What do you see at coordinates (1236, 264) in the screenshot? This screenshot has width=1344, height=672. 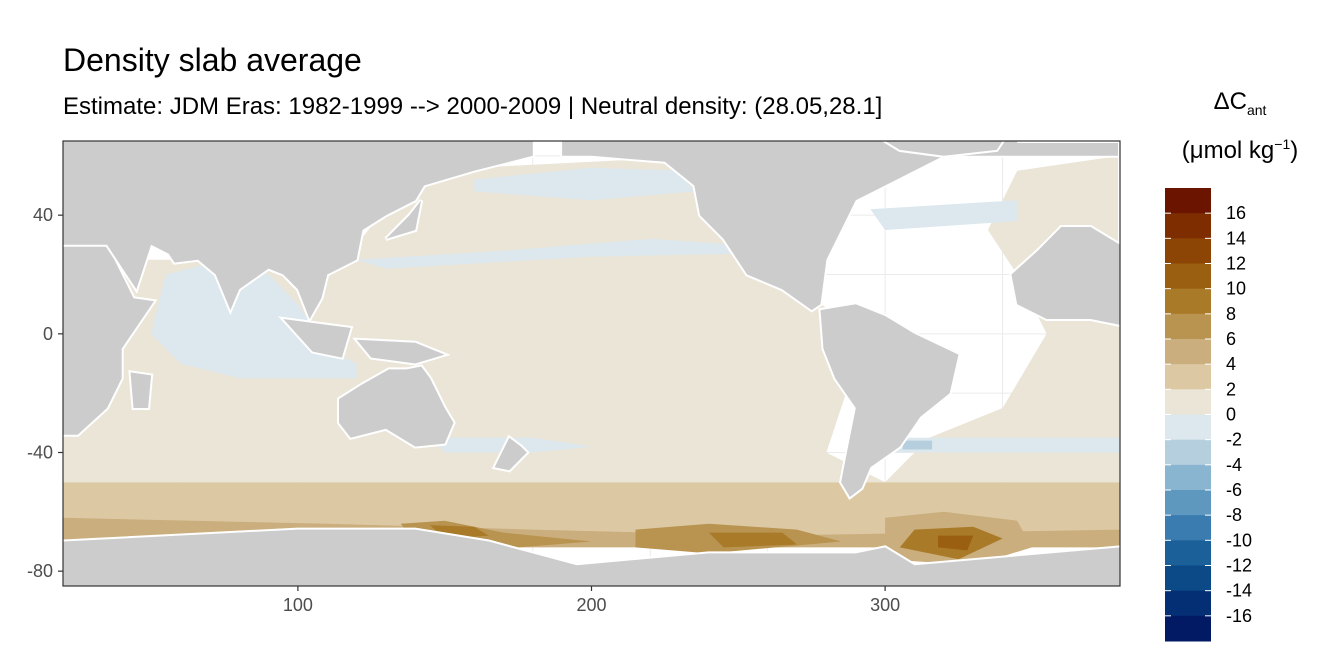 I see `legend-label: 12` at bounding box center [1236, 264].